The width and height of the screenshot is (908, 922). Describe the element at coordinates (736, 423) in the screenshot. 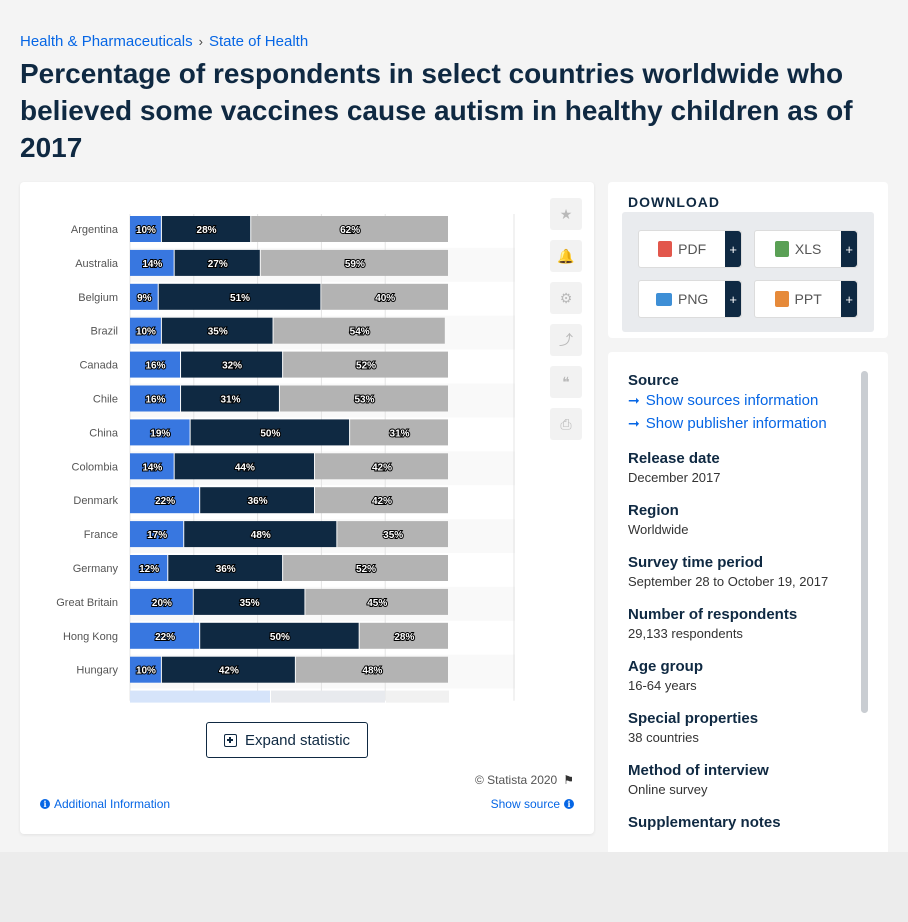

I see `show-publisher-label: Show publisher information` at that location.